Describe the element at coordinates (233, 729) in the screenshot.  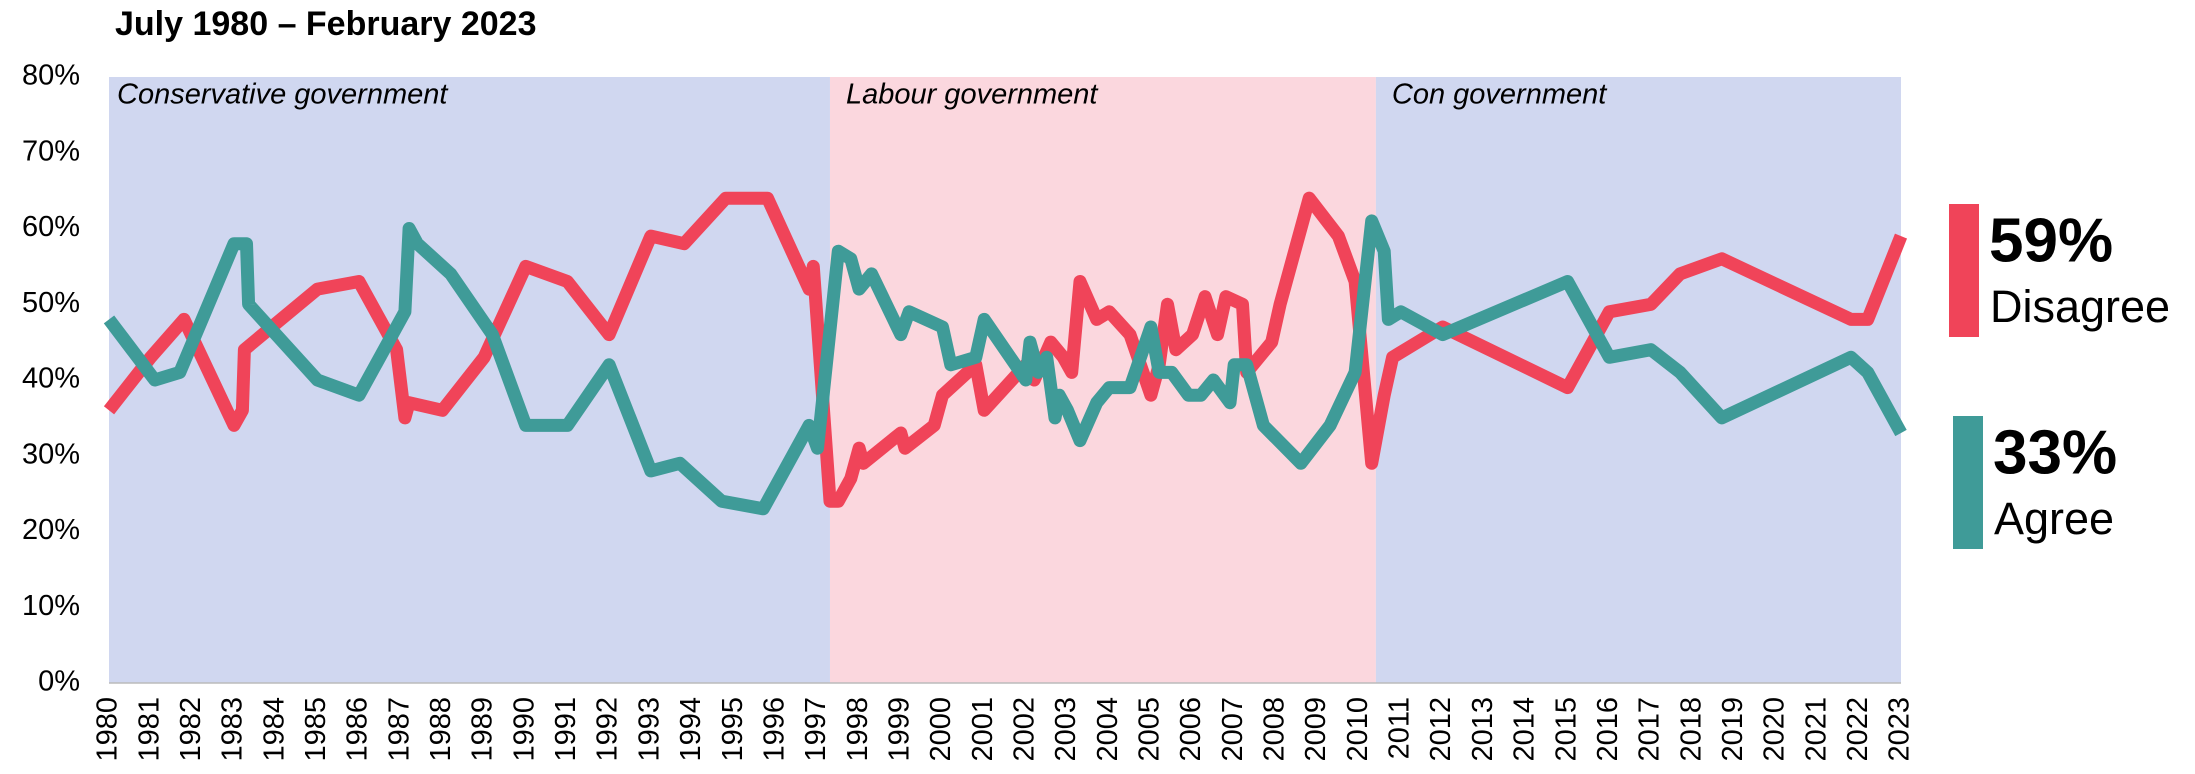
I see `x-tick-label: 1983` at that location.